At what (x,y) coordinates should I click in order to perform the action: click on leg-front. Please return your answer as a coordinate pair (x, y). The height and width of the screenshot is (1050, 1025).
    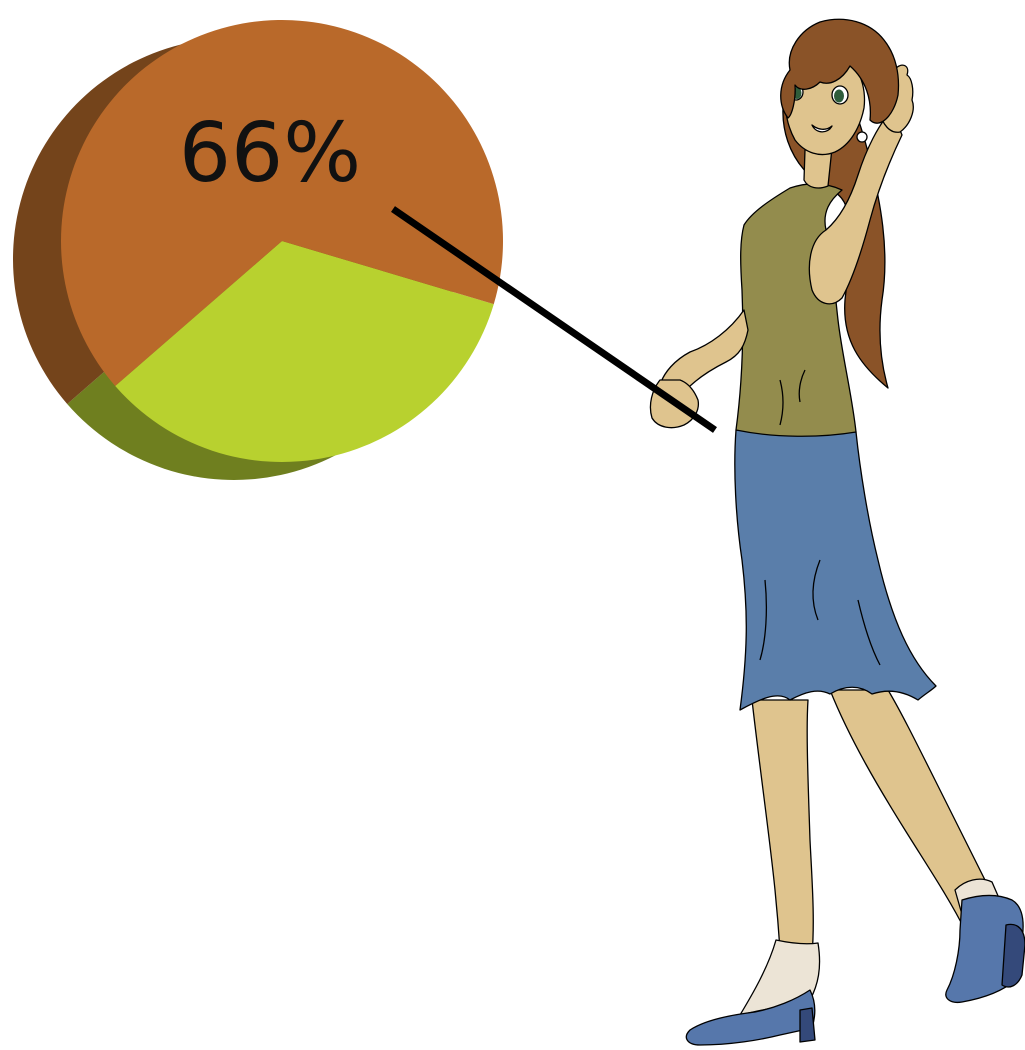
    Looking at the image, I should click on (782, 827).